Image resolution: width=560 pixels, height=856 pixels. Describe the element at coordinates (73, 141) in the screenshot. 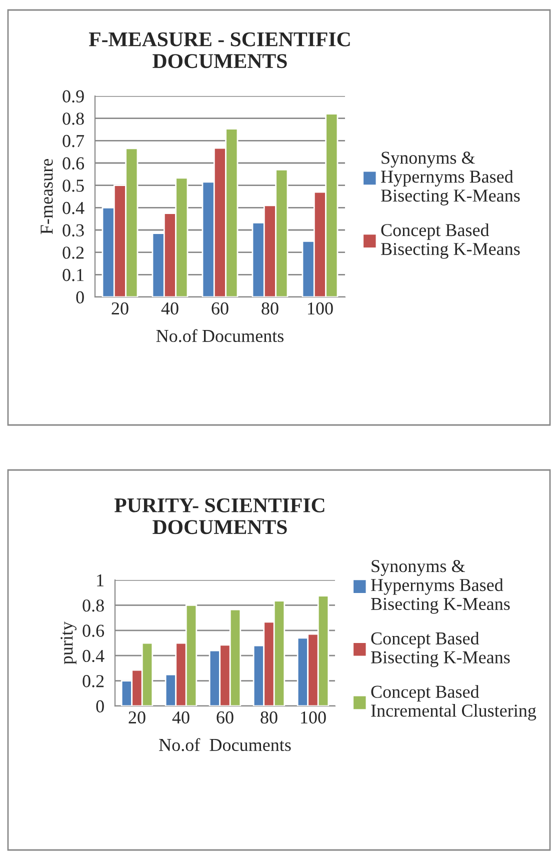

I see `y-tick-label: 0.7` at that location.